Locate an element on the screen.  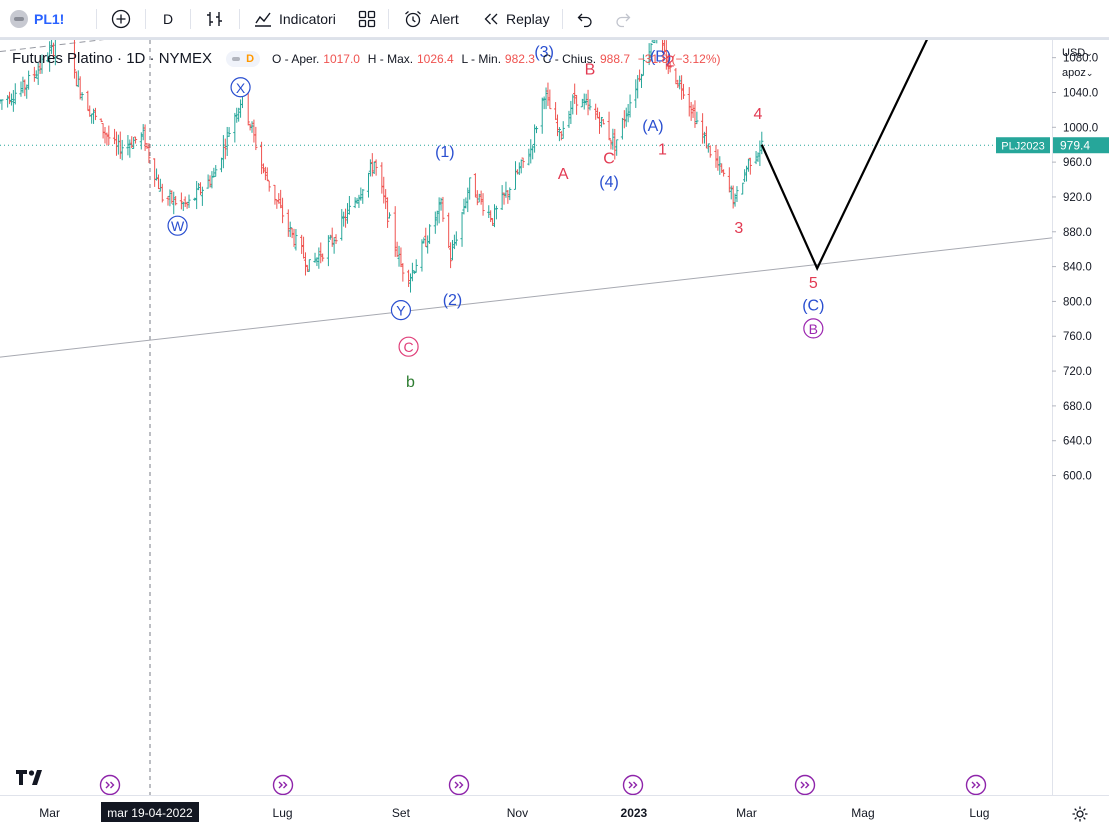
layouts-button is located at coordinates (367, 19).